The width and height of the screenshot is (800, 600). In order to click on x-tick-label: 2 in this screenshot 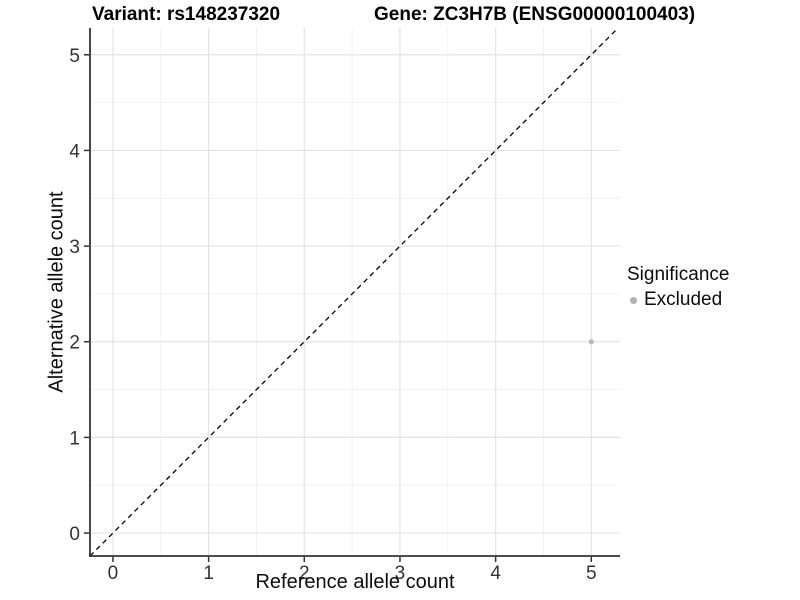, I will do `click(304, 573)`.